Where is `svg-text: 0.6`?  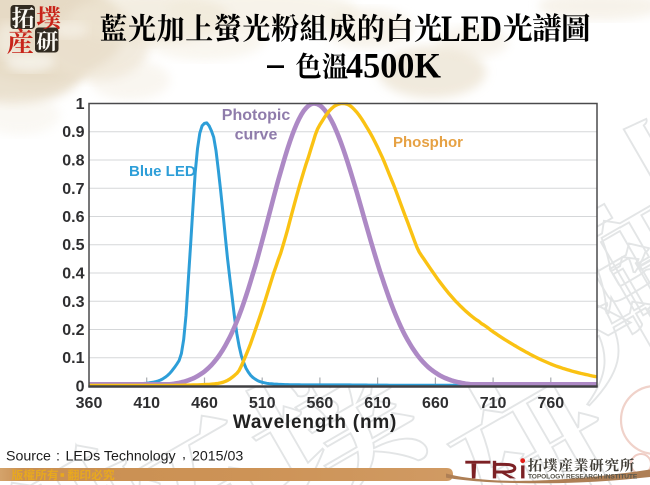
svg-text: 0.6 is located at coordinates (73, 217).